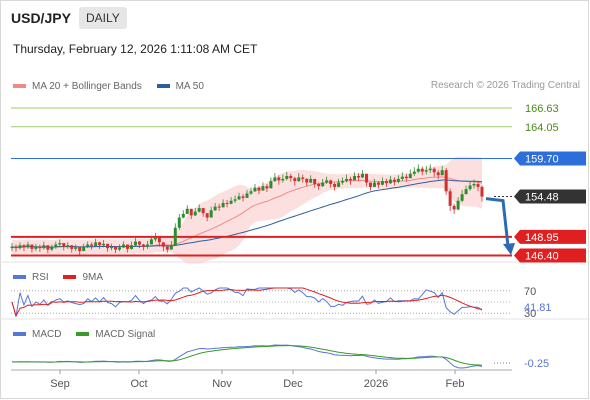  What do you see at coordinates (509, 248) in the screenshot?
I see `projection-arrowhead` at bounding box center [509, 248].